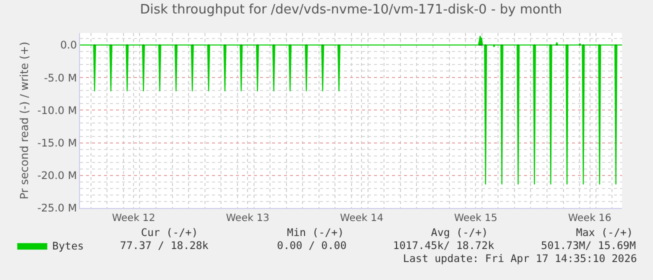 The image size is (653, 280). What do you see at coordinates (134, 218) in the screenshot?
I see `x-tick-label: Week 12` at bounding box center [134, 218].